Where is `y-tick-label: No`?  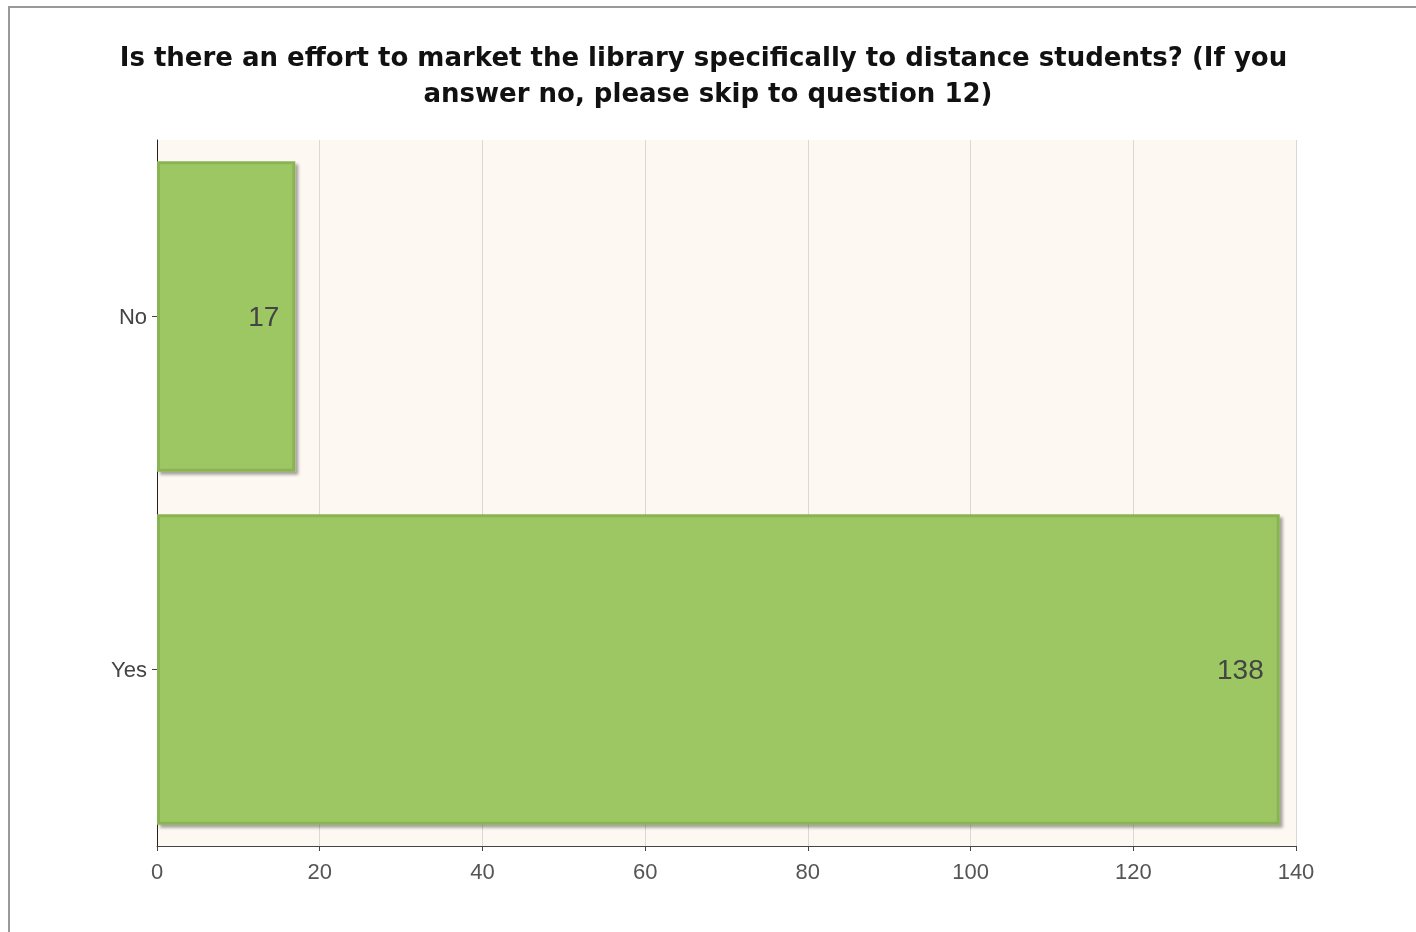 y-tick-label: No is located at coordinates (132, 316).